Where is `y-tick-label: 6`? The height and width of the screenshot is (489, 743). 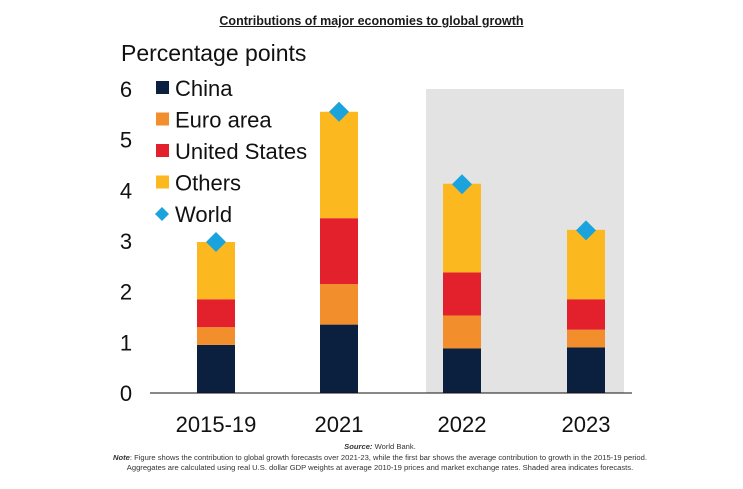 y-tick-label: 6 is located at coordinates (126, 89).